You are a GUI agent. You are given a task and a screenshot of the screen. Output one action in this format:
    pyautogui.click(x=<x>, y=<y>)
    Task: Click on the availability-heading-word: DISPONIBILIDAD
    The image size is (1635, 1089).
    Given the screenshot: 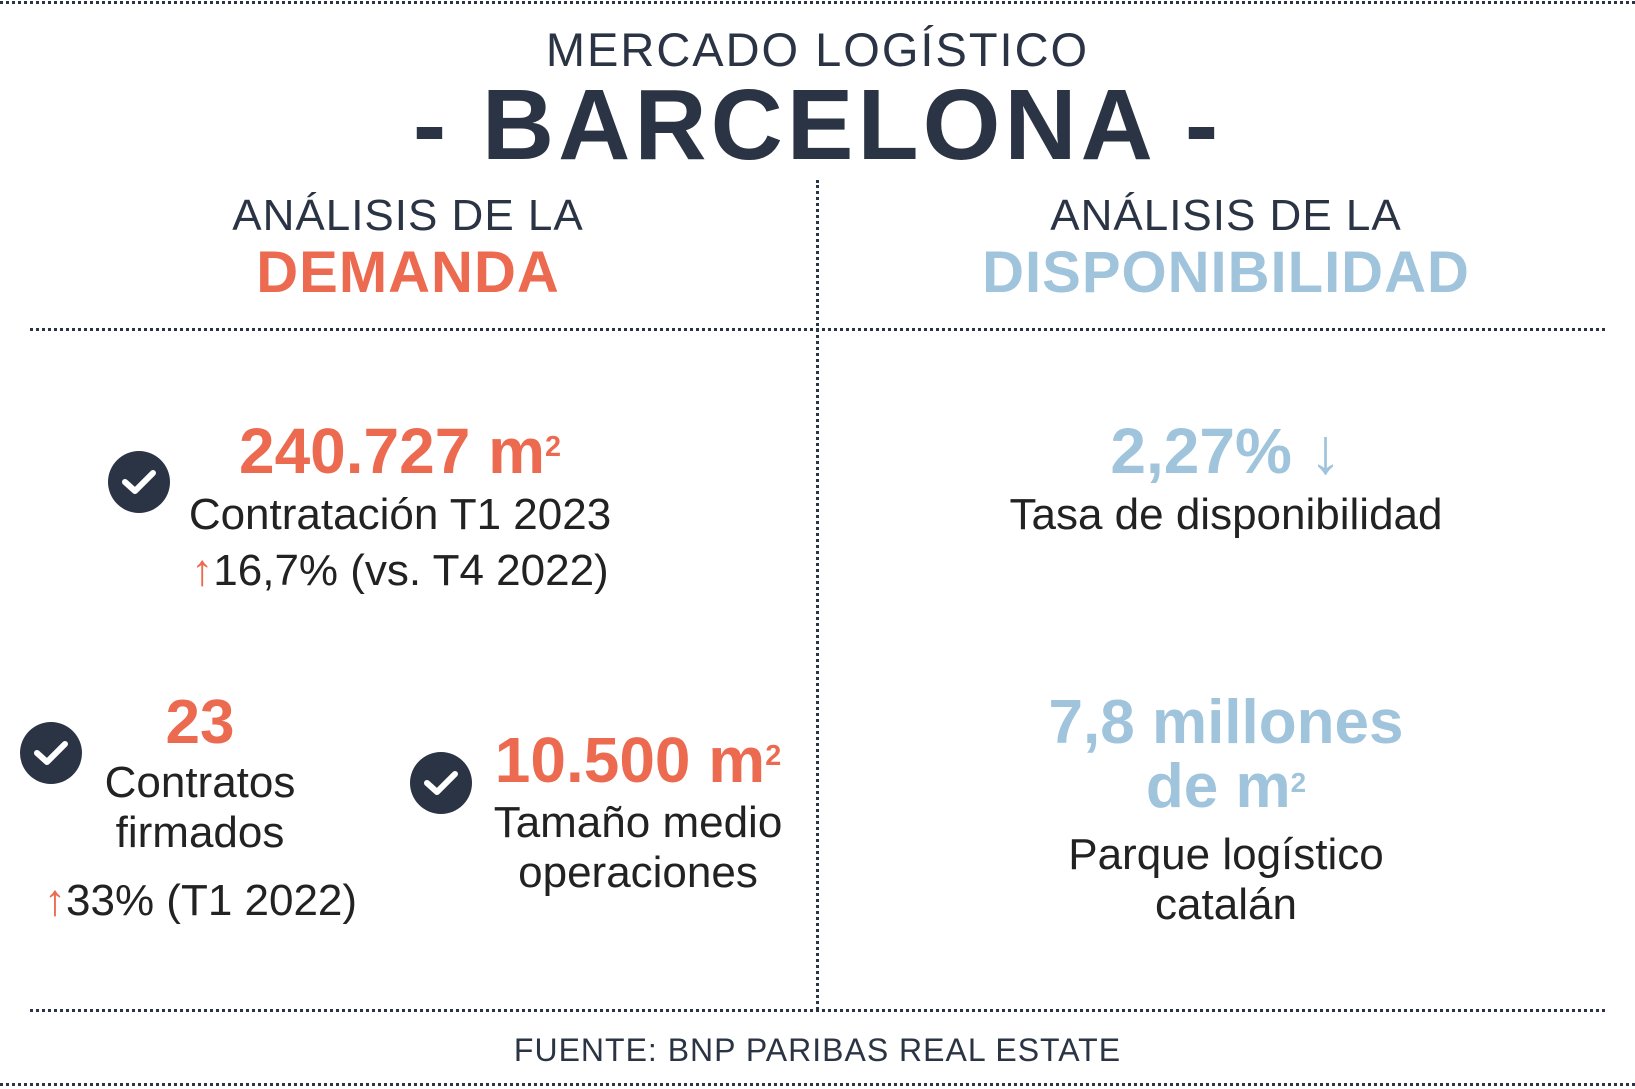 What is the action you would take?
    pyautogui.click(x=1226, y=272)
    